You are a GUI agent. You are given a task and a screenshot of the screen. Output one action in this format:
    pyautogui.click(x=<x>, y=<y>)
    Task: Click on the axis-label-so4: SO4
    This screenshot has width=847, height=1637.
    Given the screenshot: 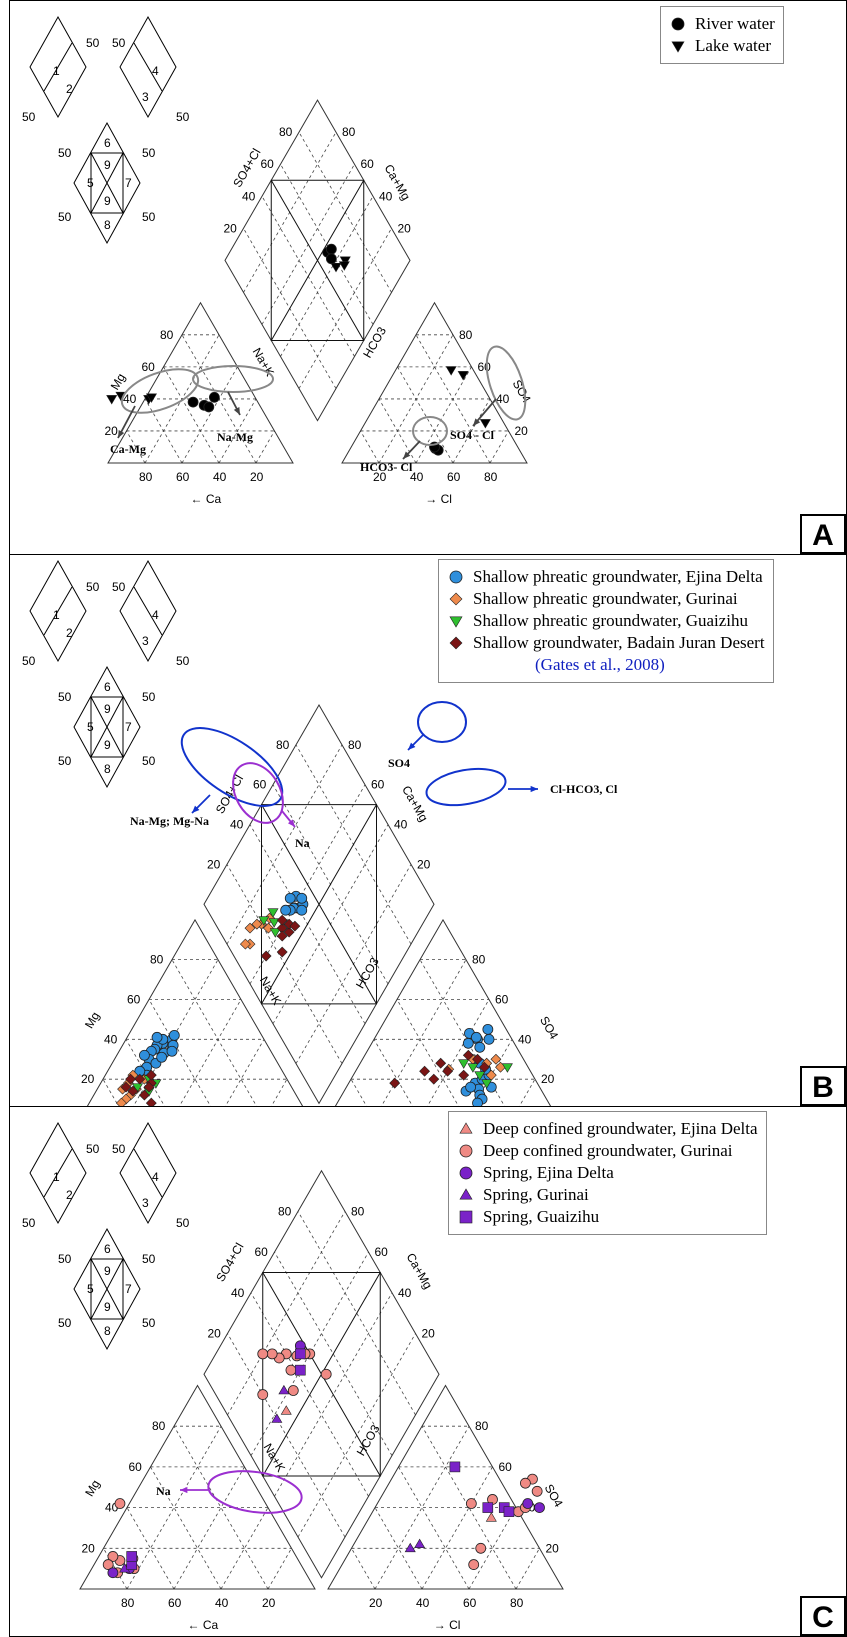 What is the action you would take?
    pyautogui.click(x=549, y=1028)
    